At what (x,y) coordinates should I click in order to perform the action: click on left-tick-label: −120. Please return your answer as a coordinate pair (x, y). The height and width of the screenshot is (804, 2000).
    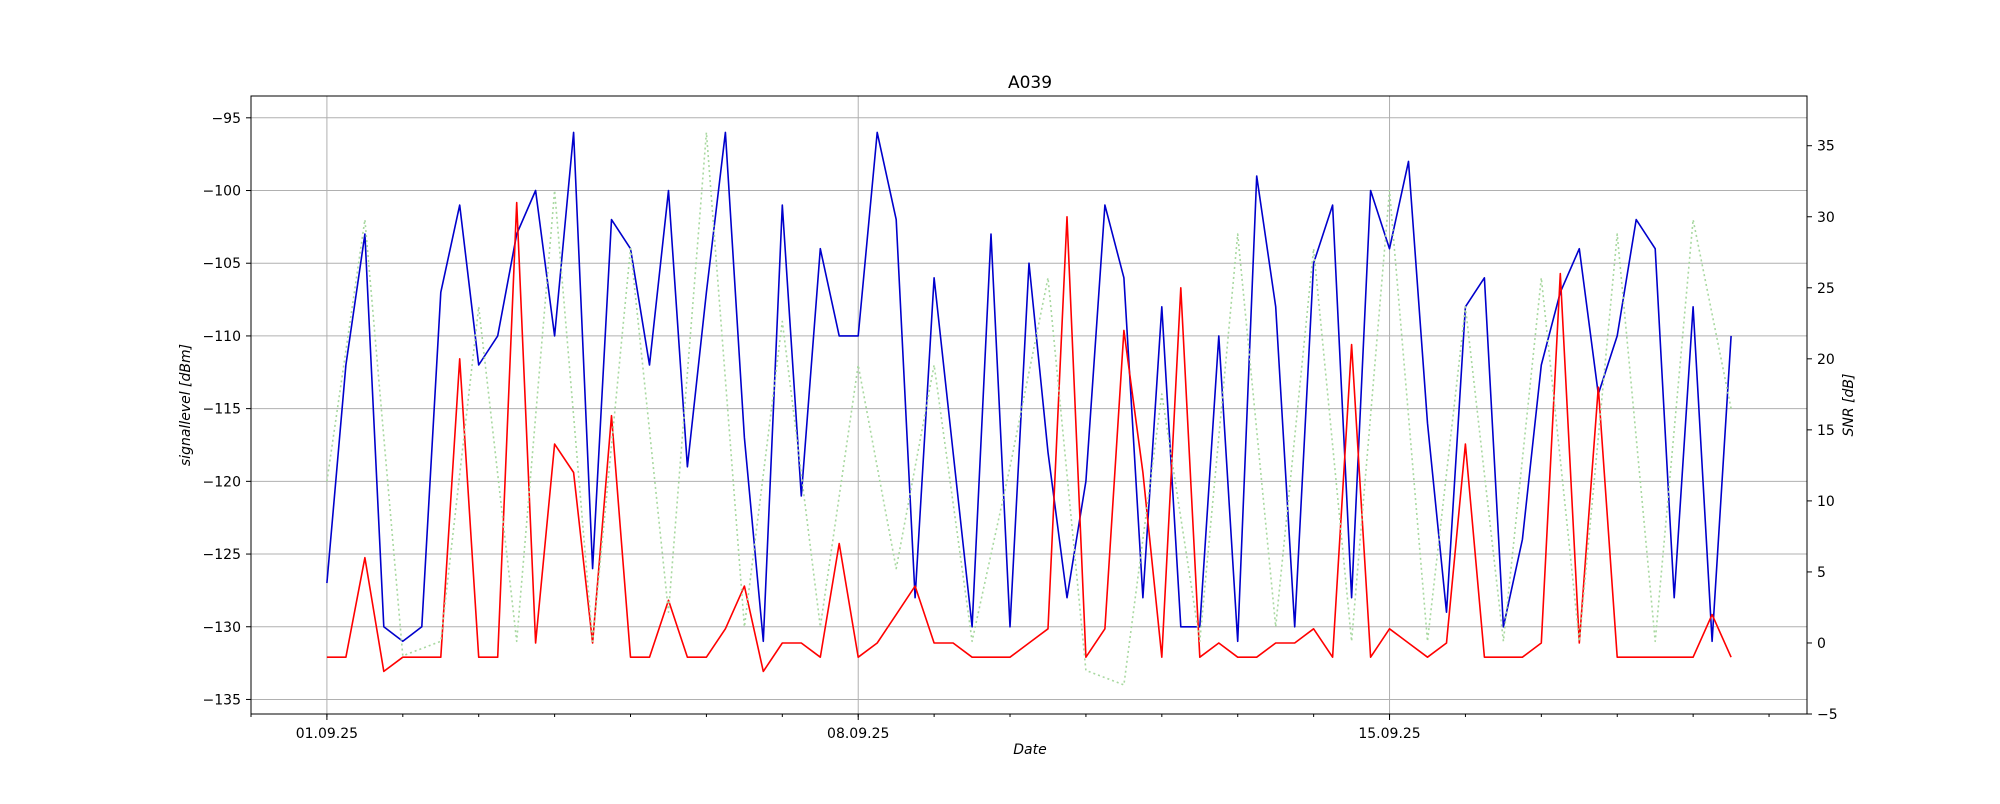
    Looking at the image, I should click on (222, 482).